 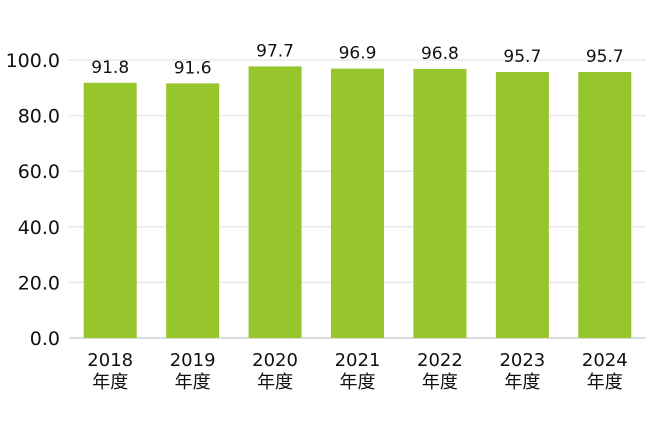 What do you see at coordinates (39, 228) in the screenshot?
I see `y-tick-label: 40.0` at bounding box center [39, 228].